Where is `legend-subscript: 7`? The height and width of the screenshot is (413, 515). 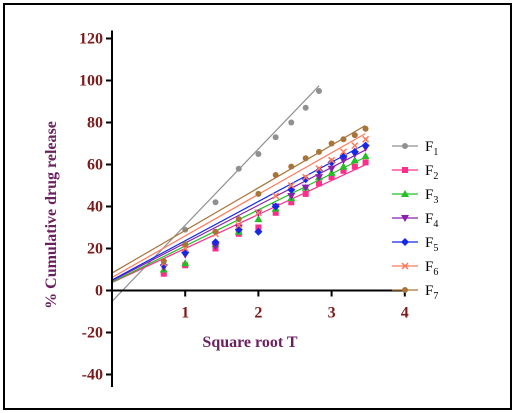 legend-subscript: 7 is located at coordinates (435, 296).